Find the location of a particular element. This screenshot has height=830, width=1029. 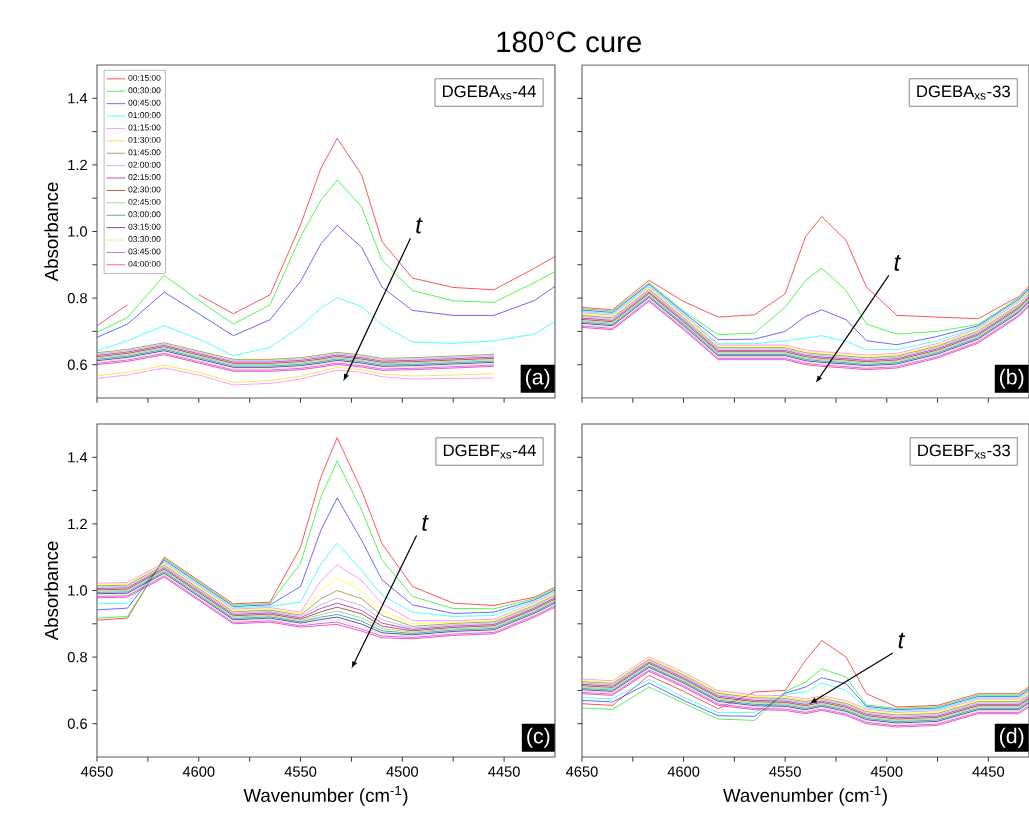

annotation: DGEBF$_{xs}$-33 is located at coordinates (964, 451).